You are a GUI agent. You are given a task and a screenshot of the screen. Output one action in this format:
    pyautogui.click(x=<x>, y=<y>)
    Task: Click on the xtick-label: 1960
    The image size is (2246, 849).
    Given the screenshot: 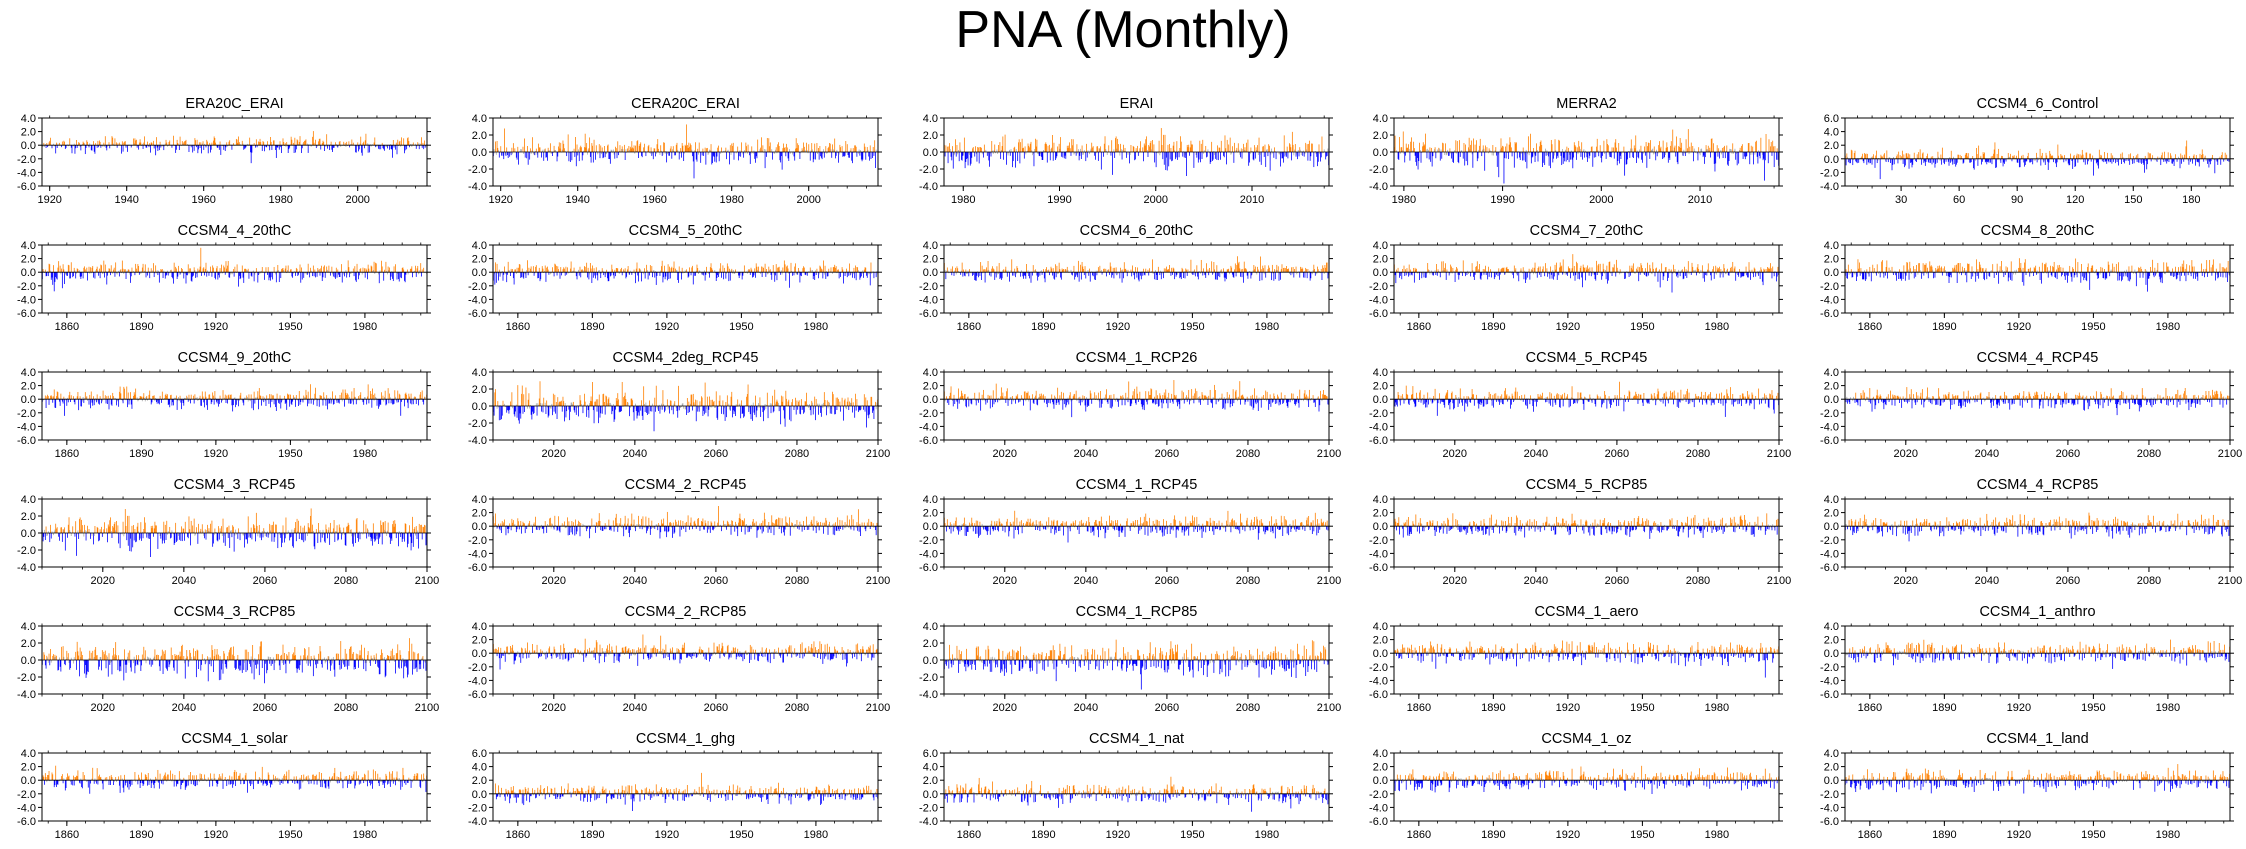 What is the action you would take?
    pyautogui.click(x=654, y=200)
    